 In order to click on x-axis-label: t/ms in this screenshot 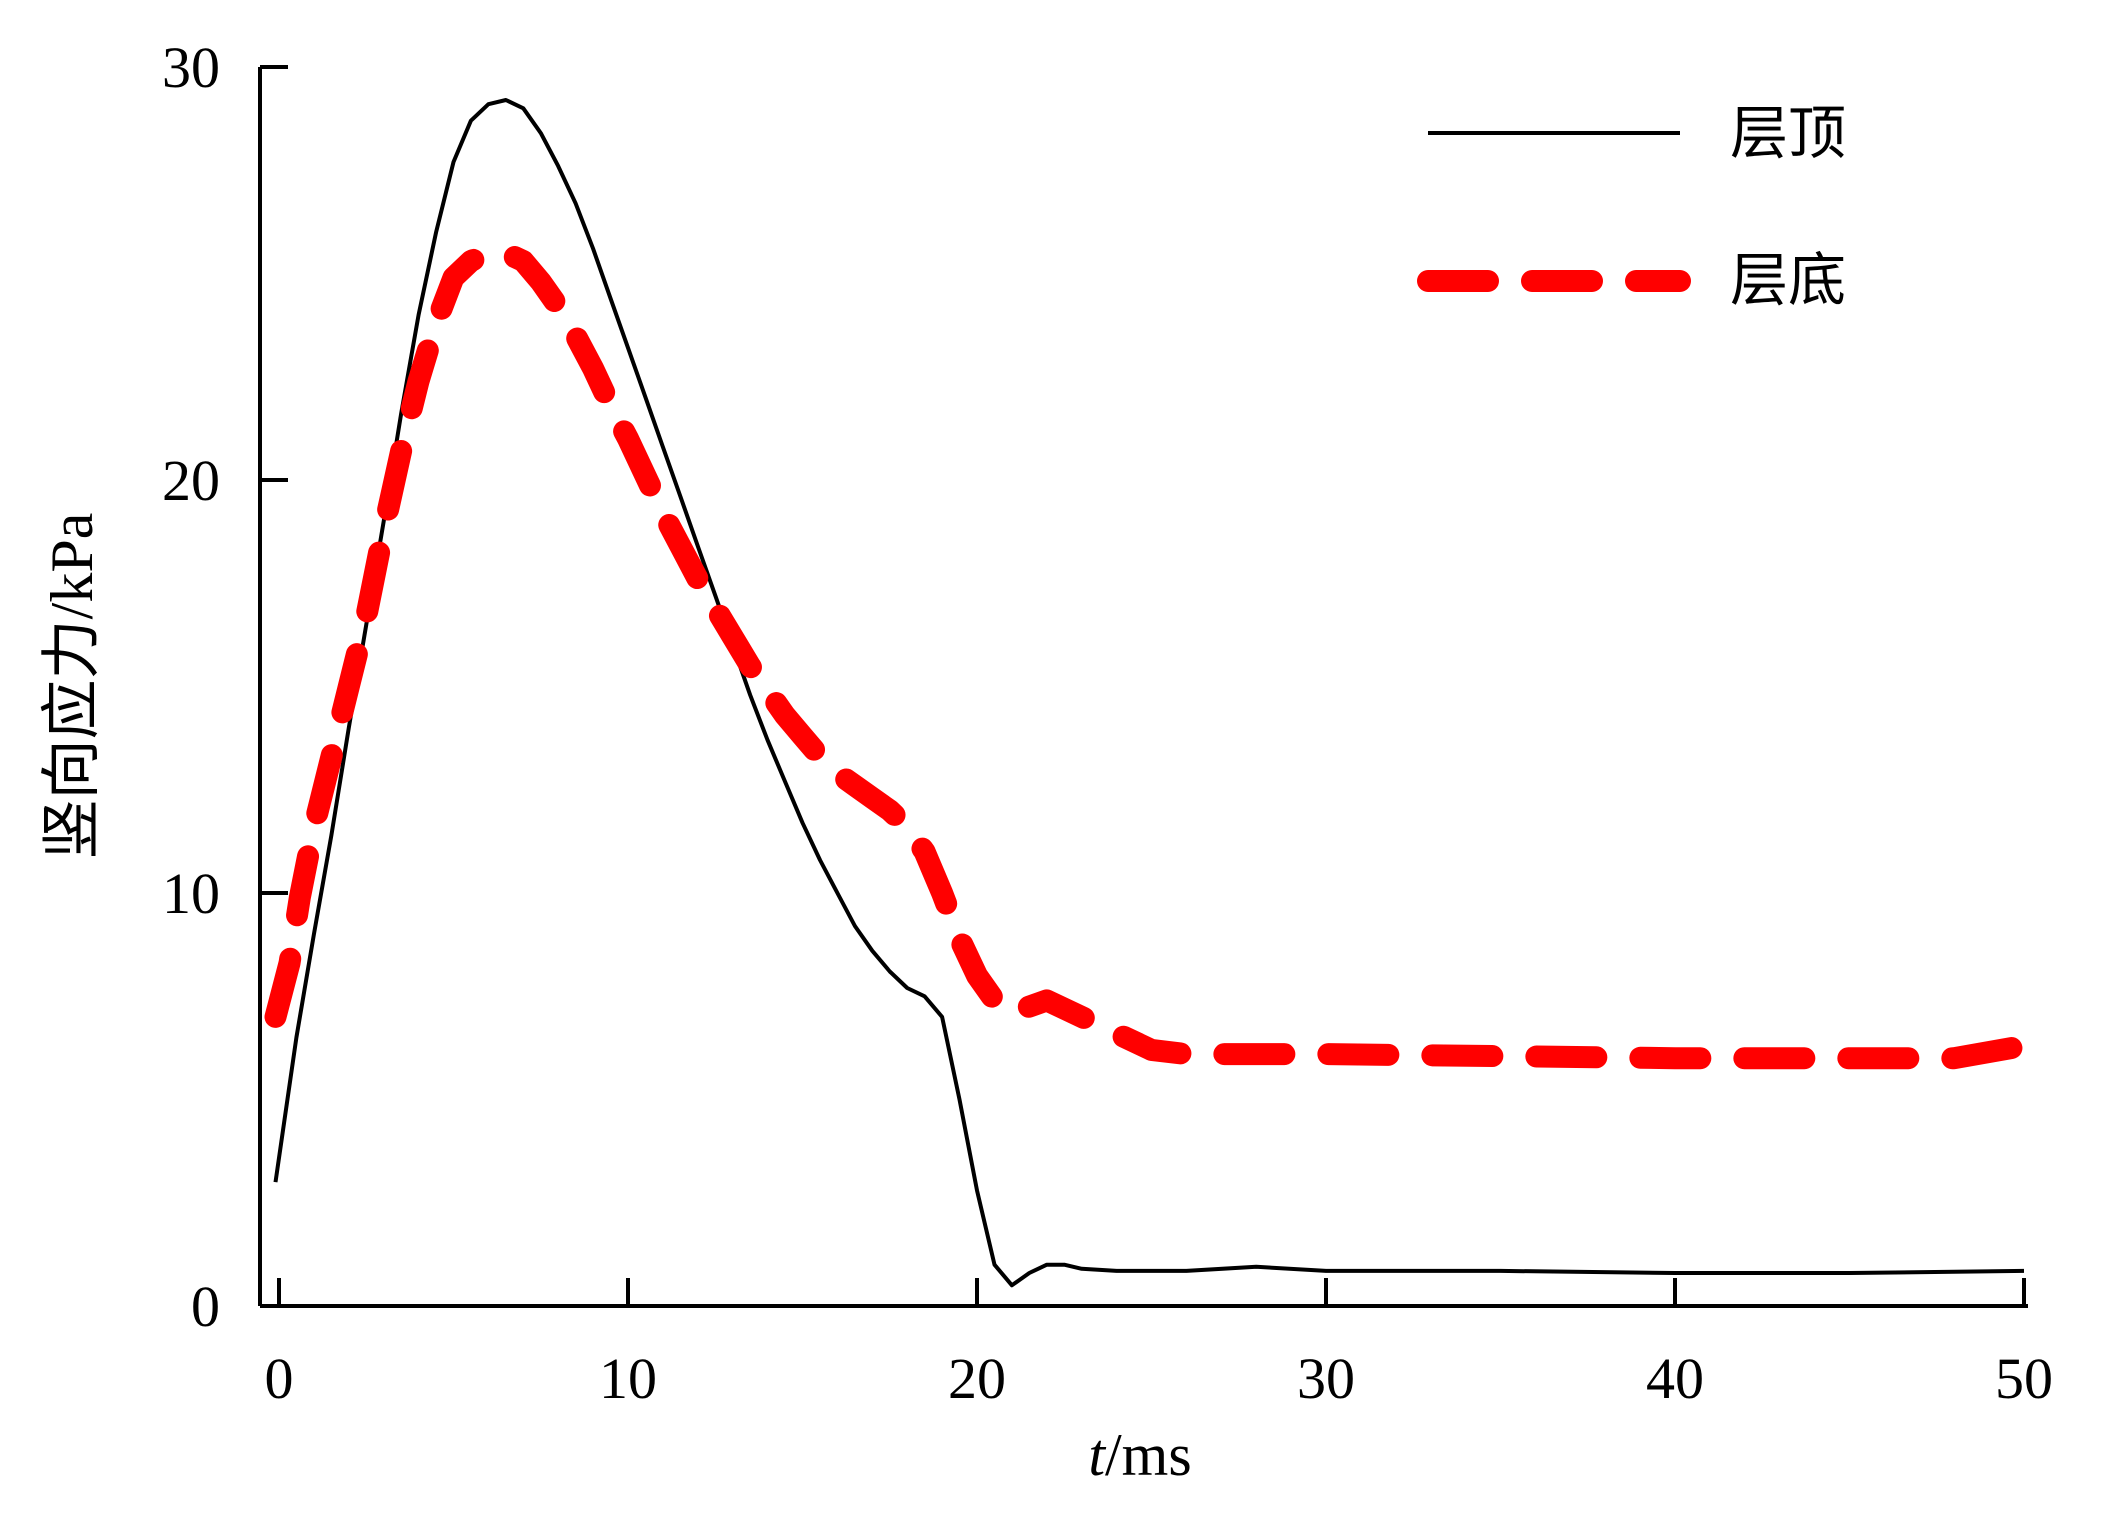, I will do `click(1139, 1455)`.